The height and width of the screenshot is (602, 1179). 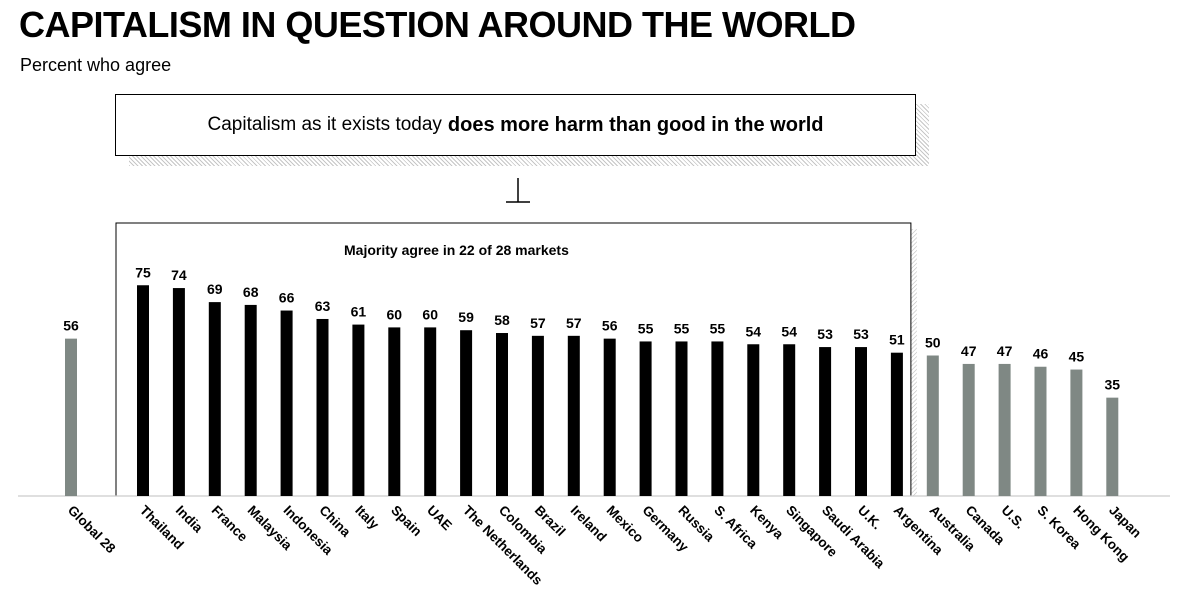 What do you see at coordinates (718, 328) in the screenshot?
I see `value-label-17: 55` at bounding box center [718, 328].